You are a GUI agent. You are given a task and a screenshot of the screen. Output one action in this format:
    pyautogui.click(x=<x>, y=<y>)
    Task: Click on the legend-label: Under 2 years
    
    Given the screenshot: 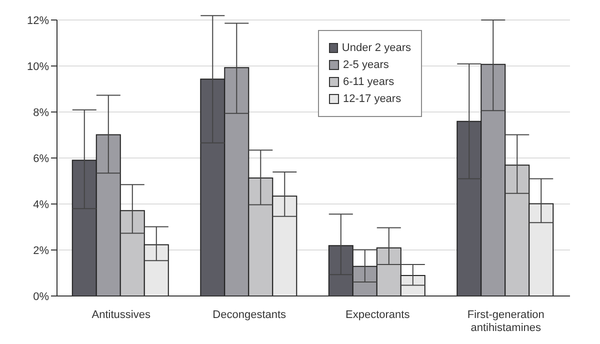 What is the action you would take?
    pyautogui.click(x=375, y=48)
    